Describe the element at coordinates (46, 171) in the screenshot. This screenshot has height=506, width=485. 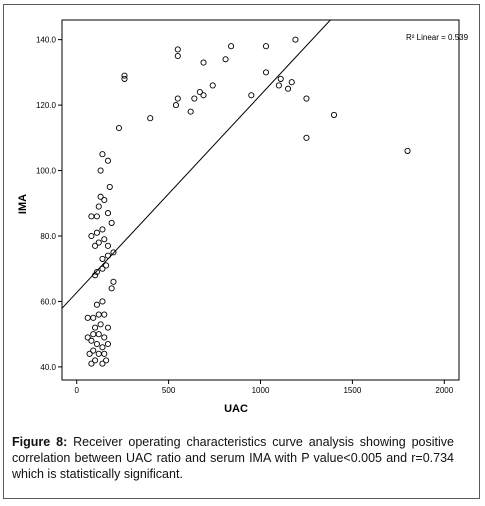
I see `y-tick-label: 100.0` at that location.